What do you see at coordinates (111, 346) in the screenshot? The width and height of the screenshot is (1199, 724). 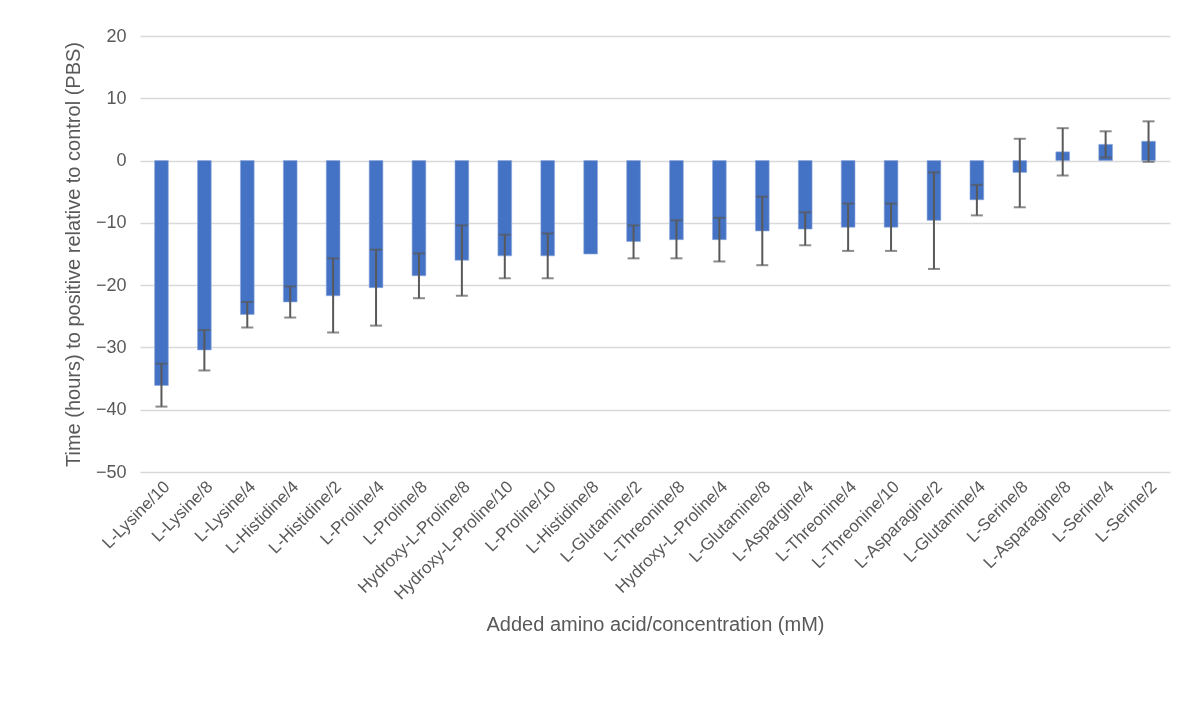 I see `y-tick-label: −30` at bounding box center [111, 346].